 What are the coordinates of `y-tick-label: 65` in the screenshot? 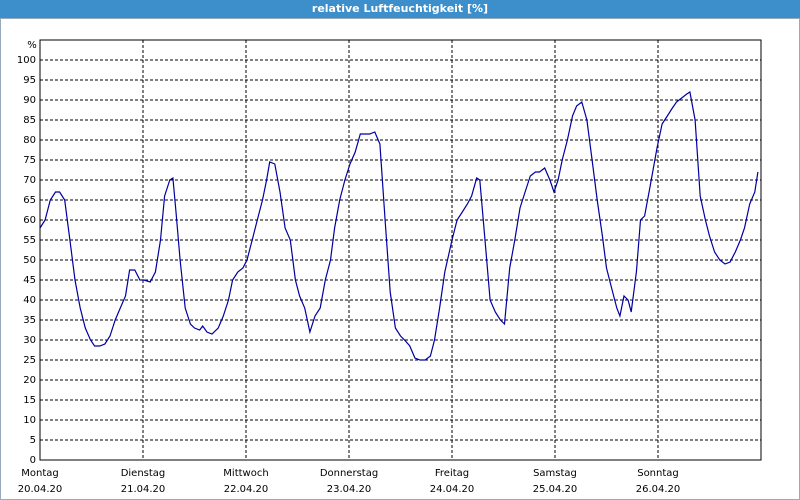 It's located at (29, 200).